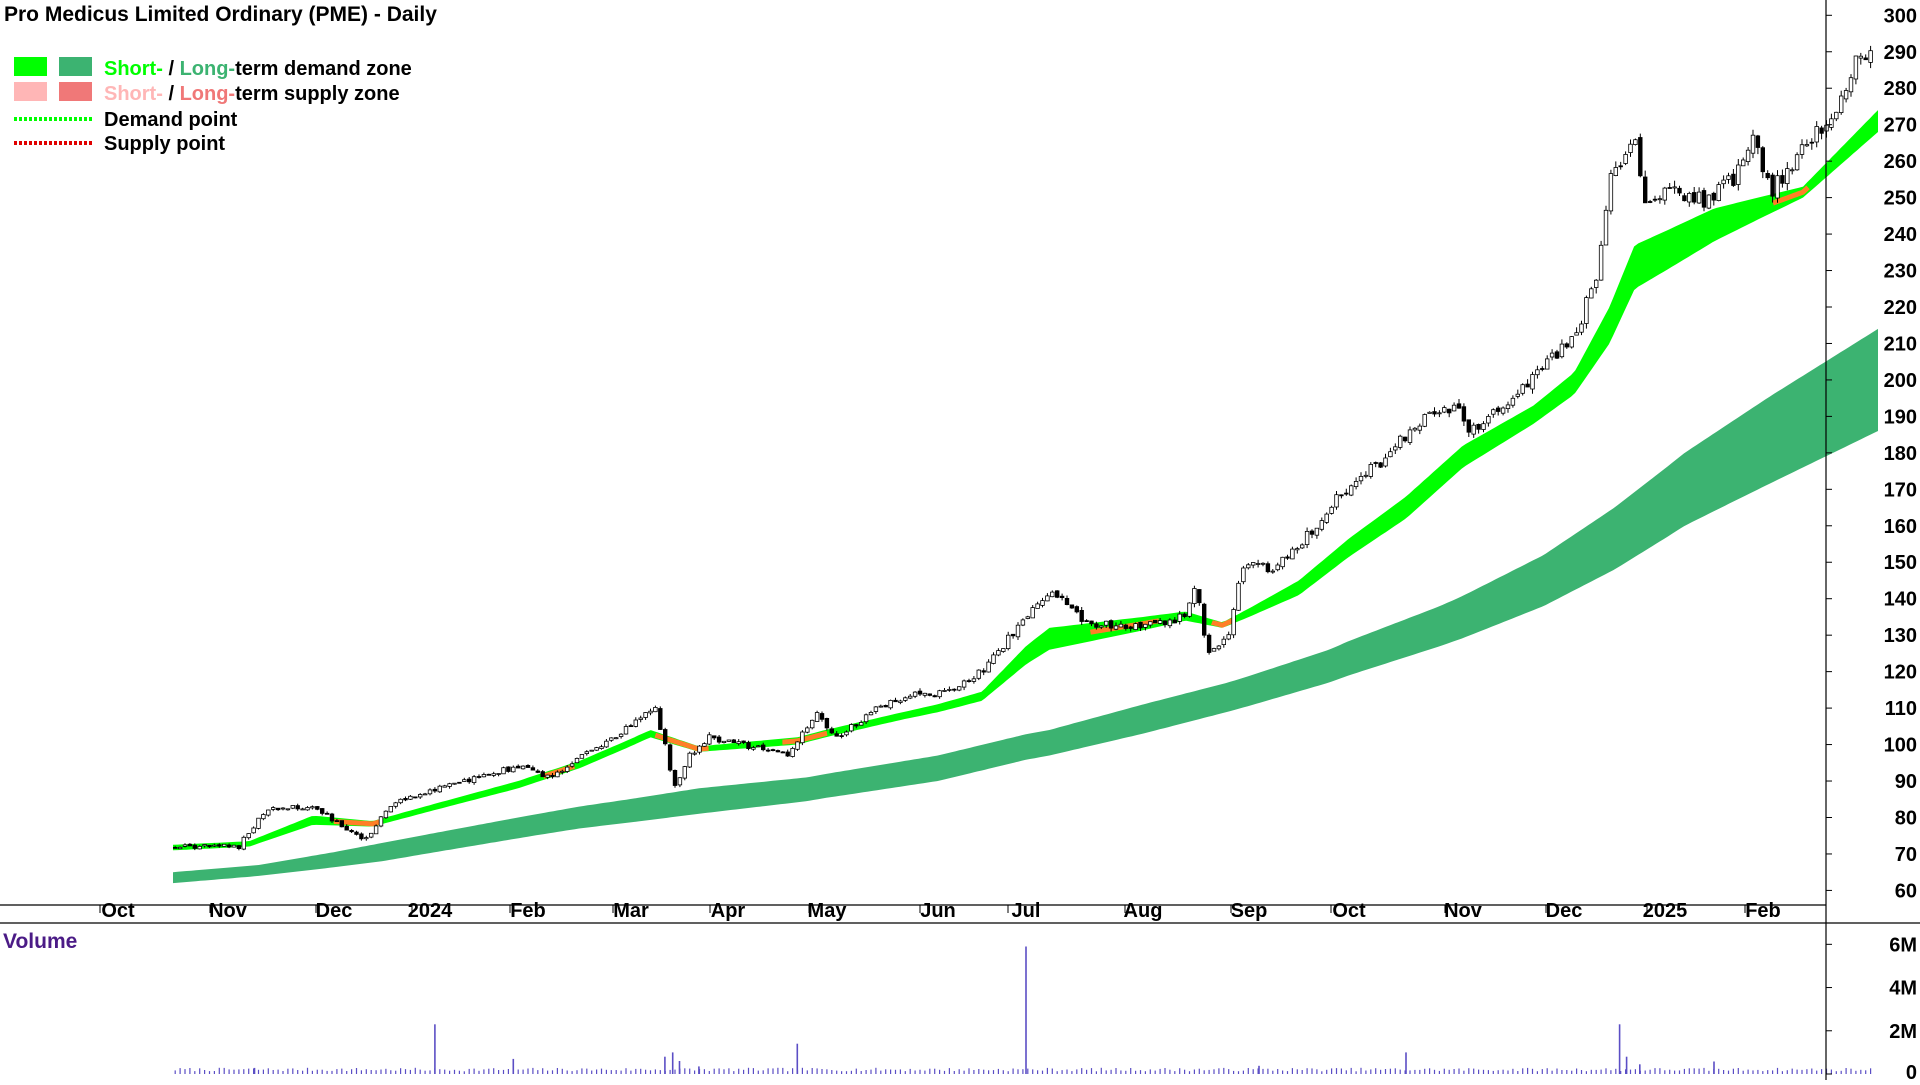 This screenshot has width=1920, height=1085. What do you see at coordinates (1906, 855) in the screenshot?
I see `y-tick-label: 70` at bounding box center [1906, 855].